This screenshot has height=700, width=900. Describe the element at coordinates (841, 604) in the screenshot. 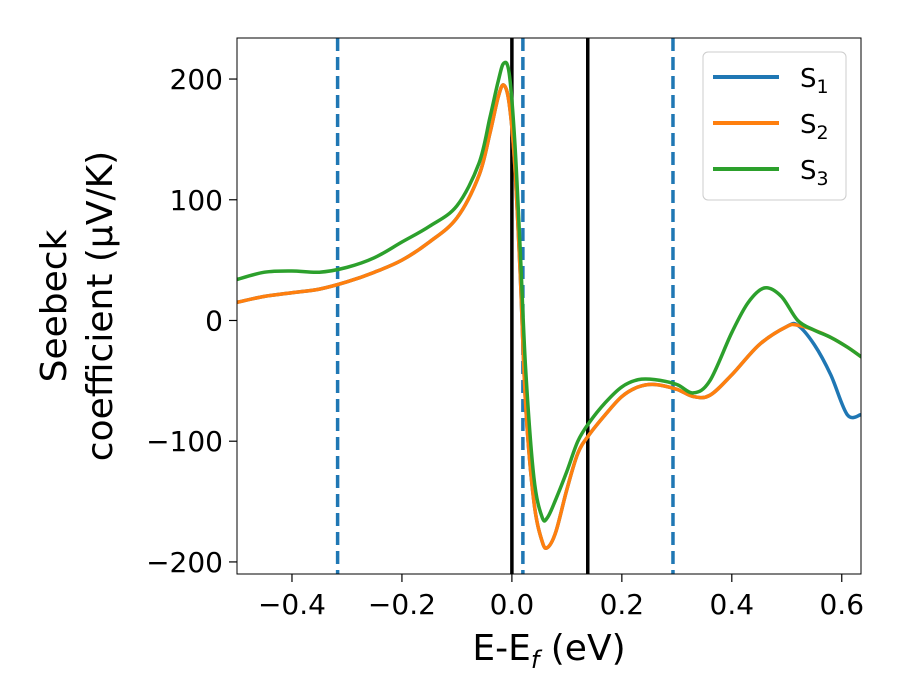

I see `x-tick-label: 0.6` at that location.